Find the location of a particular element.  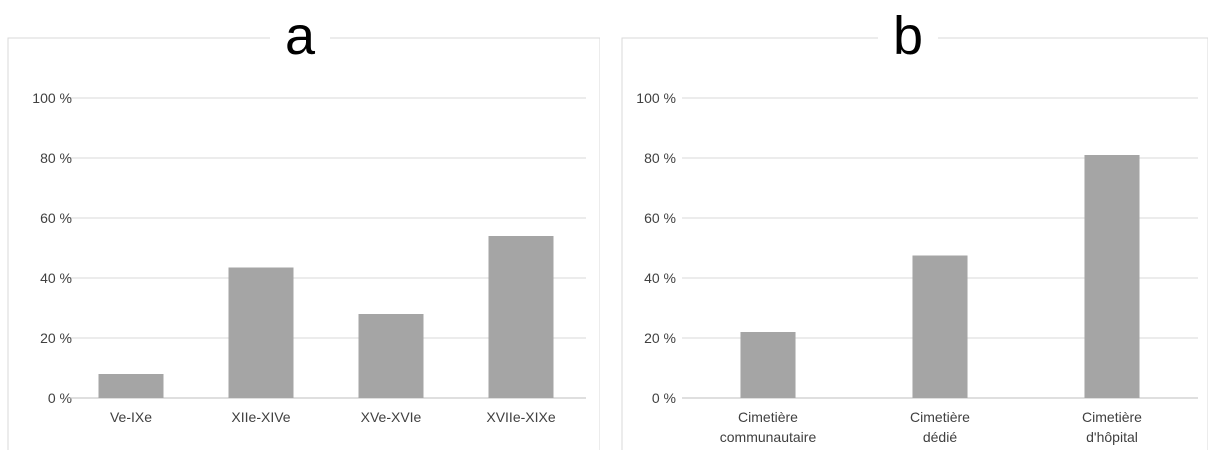

x-tick-label: XVe-XVIe is located at coordinates (391, 417).